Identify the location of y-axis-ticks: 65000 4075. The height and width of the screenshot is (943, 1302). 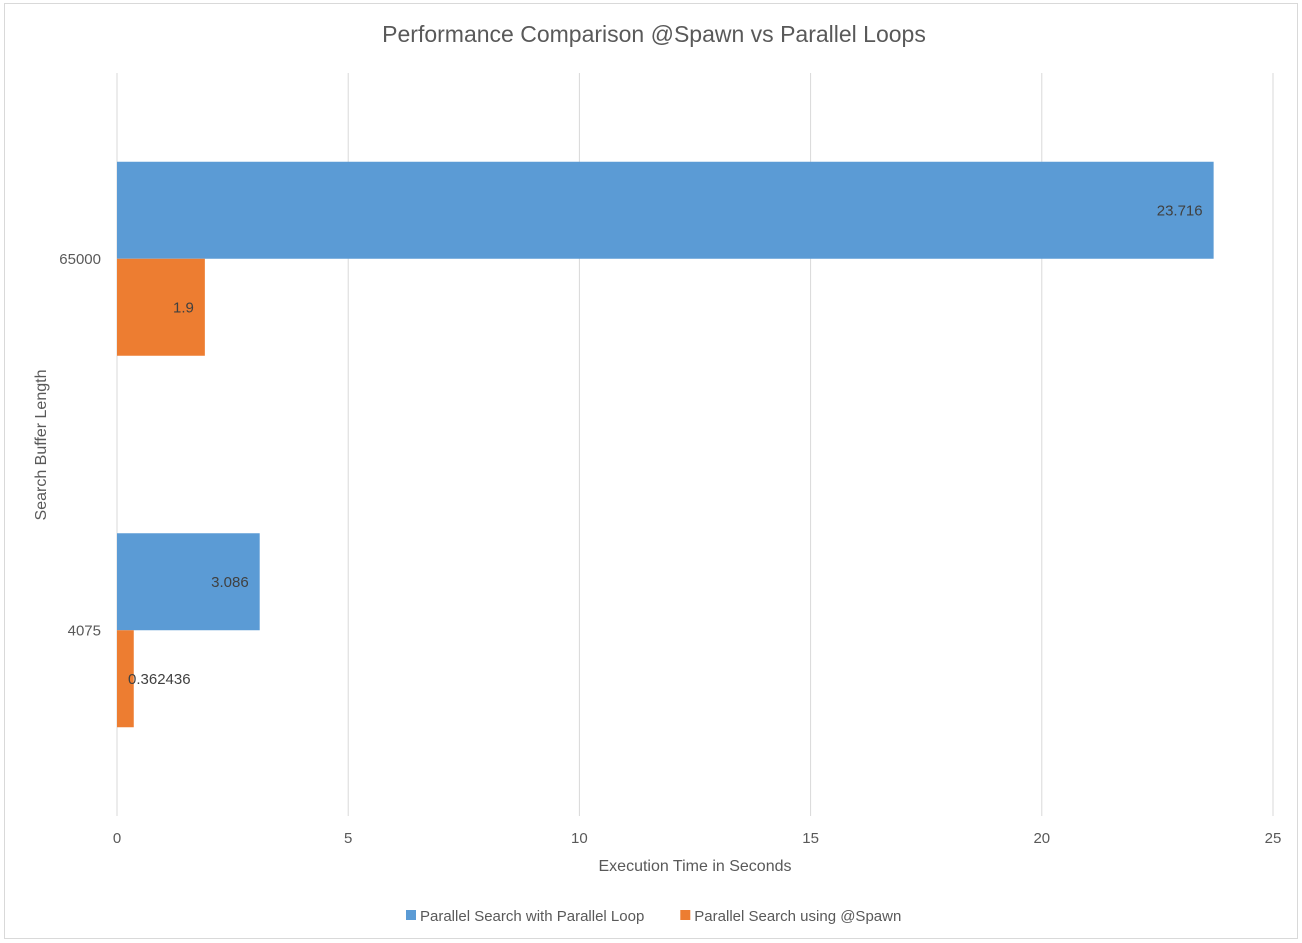
(80, 445).